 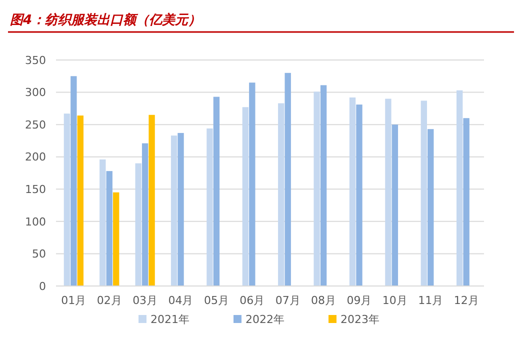 I want to click on y-tick-label: 200, so click(x=35, y=157).